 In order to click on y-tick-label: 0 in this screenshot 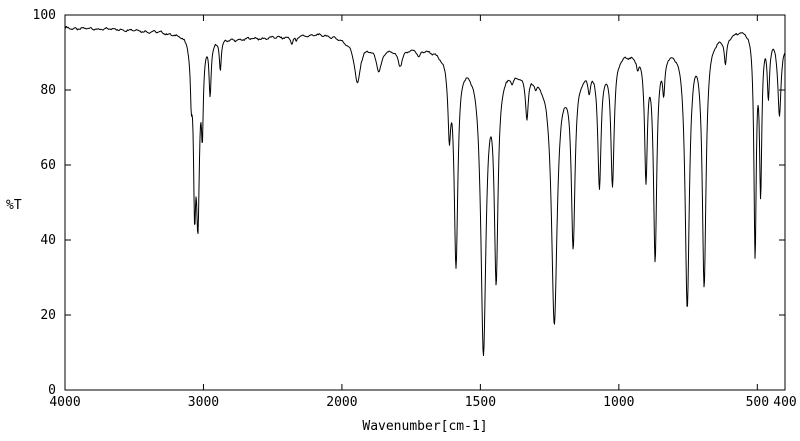, I will do `click(52, 390)`.